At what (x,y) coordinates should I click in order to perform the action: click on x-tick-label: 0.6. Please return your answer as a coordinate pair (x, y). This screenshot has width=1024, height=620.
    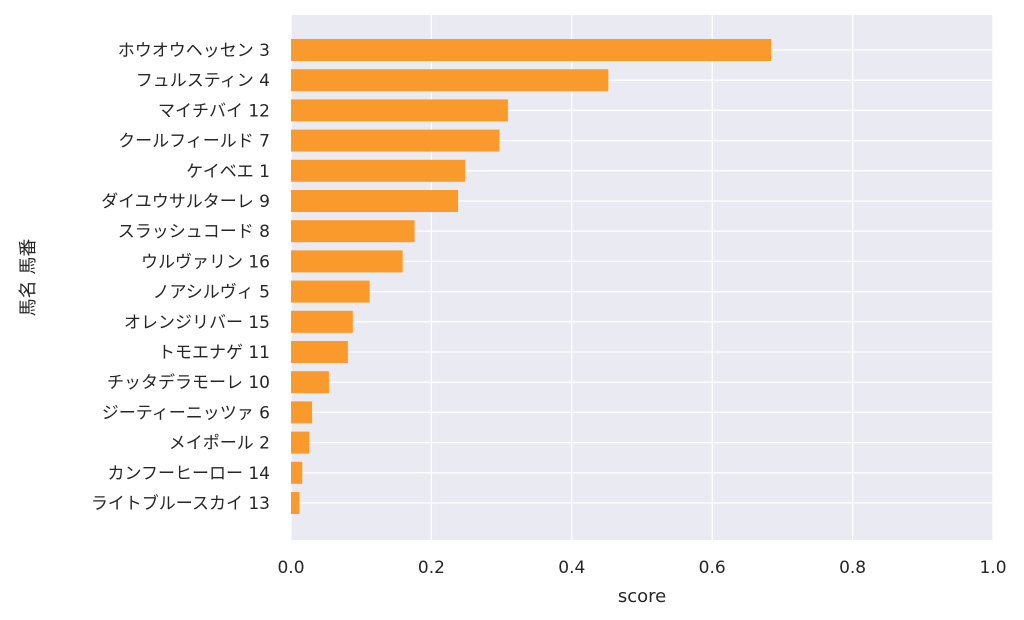
    Looking at the image, I should click on (712, 568).